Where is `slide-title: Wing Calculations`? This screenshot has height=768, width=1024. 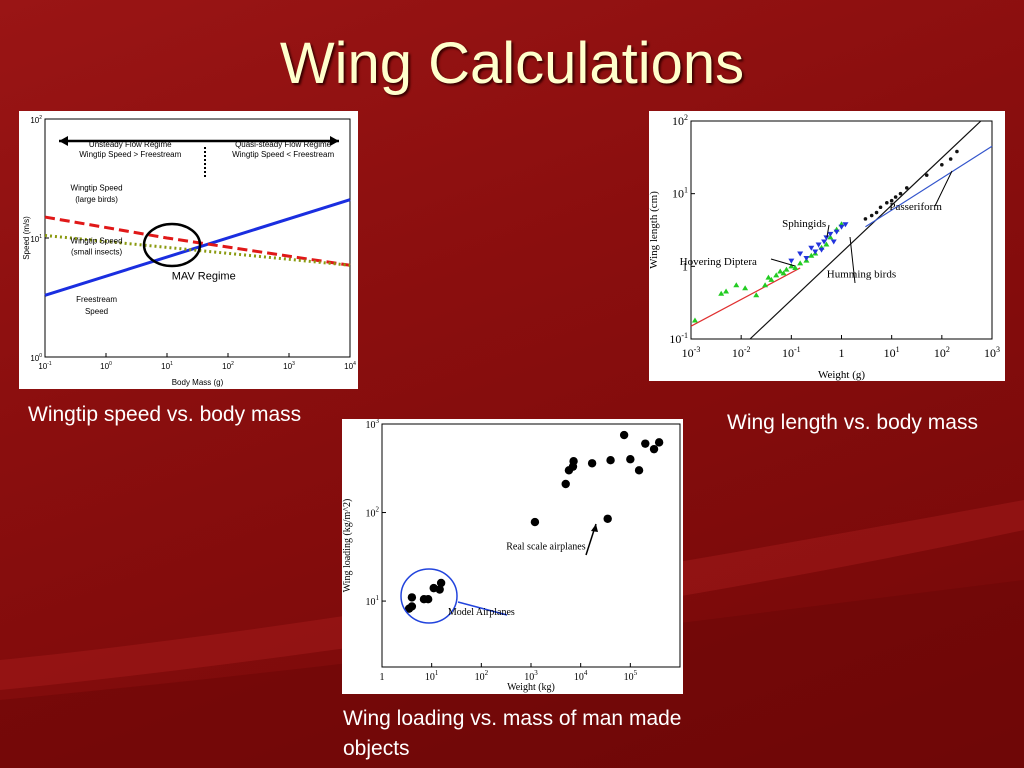
slide-title: Wing Calculations is located at coordinates (512, 63).